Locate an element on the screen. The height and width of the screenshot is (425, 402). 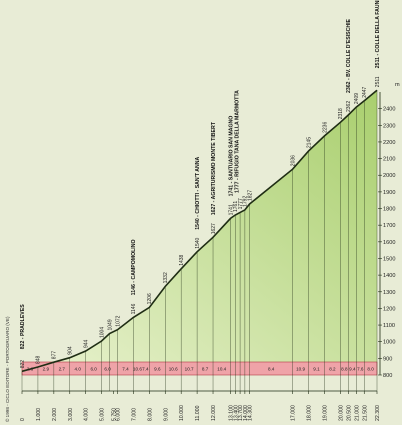
y-tick-label: 2000 is located at coordinates (389, 176).